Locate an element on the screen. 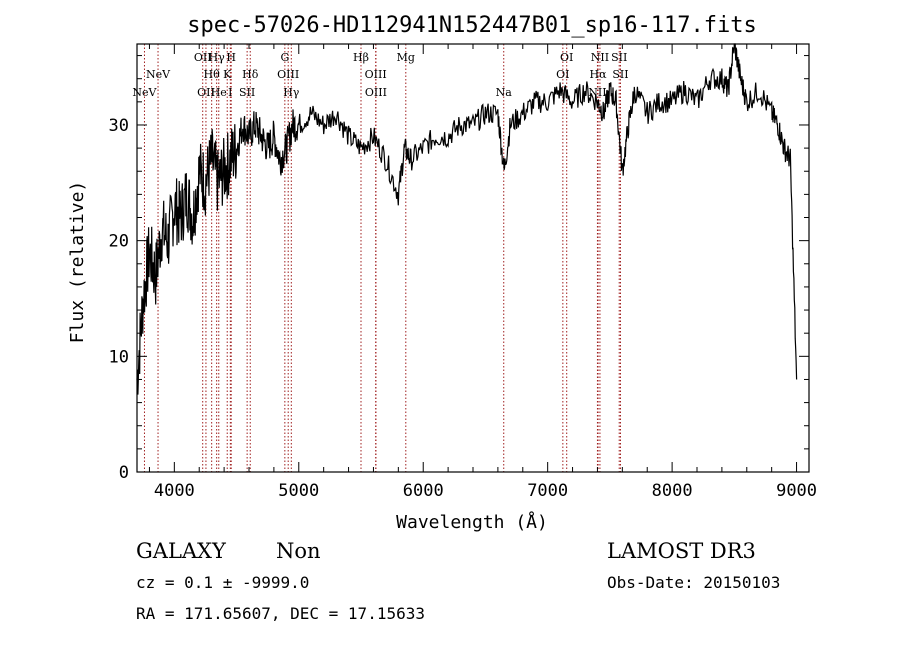 This screenshot has height=649, width=900. x-axis-label: Wavelength (Å) is located at coordinates (472, 522).